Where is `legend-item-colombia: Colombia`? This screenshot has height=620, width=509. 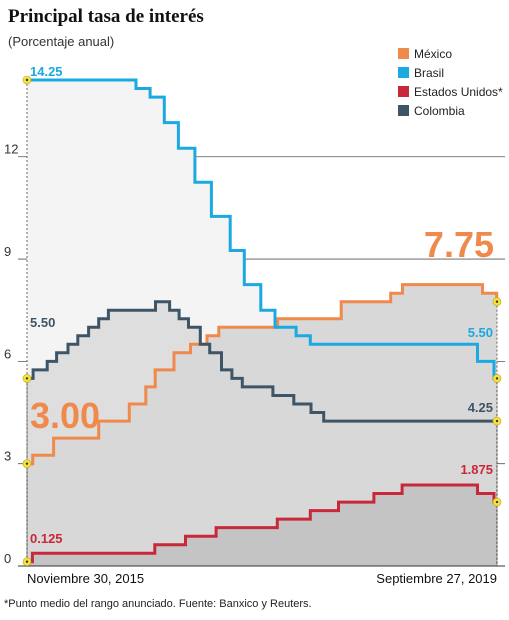
legend-item-colombia: Colombia is located at coordinates (450, 110).